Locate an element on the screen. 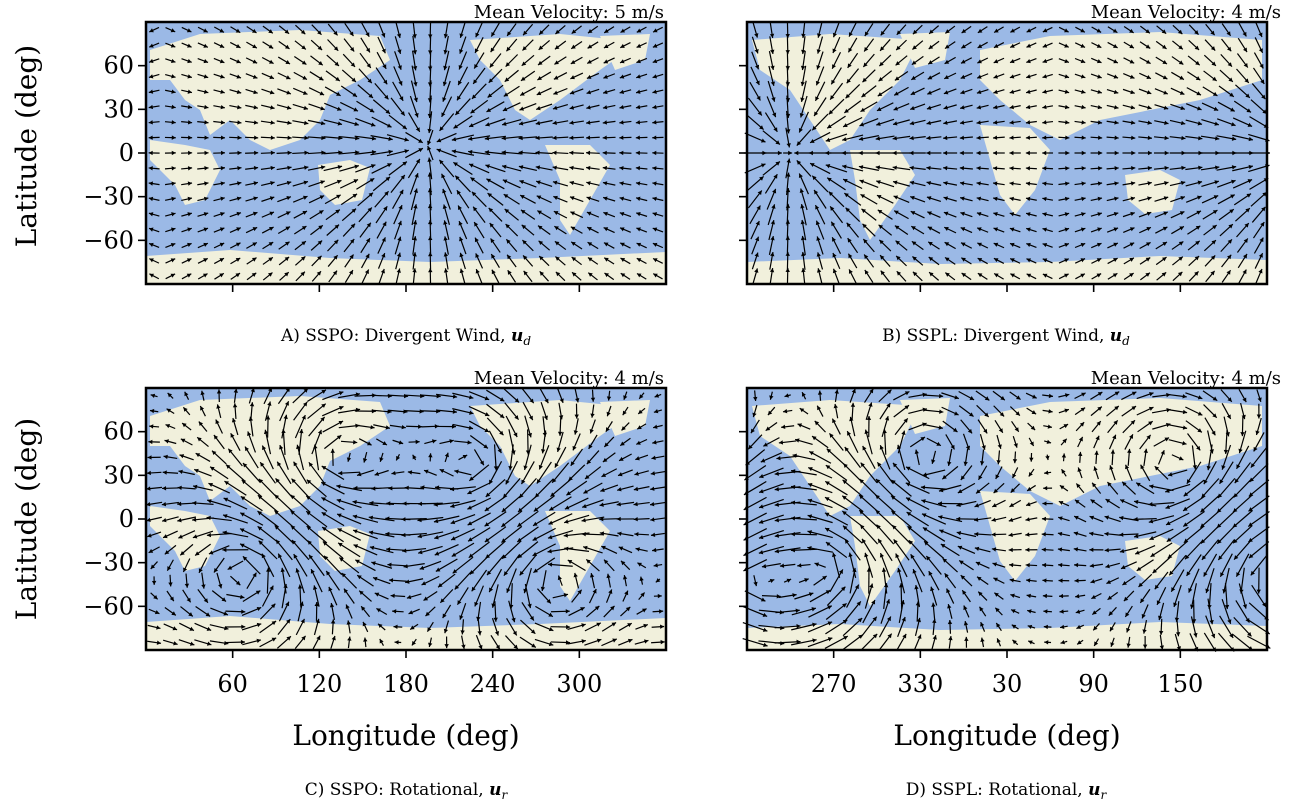  panel-c-xtick-label: 60 is located at coordinates (232, 684).